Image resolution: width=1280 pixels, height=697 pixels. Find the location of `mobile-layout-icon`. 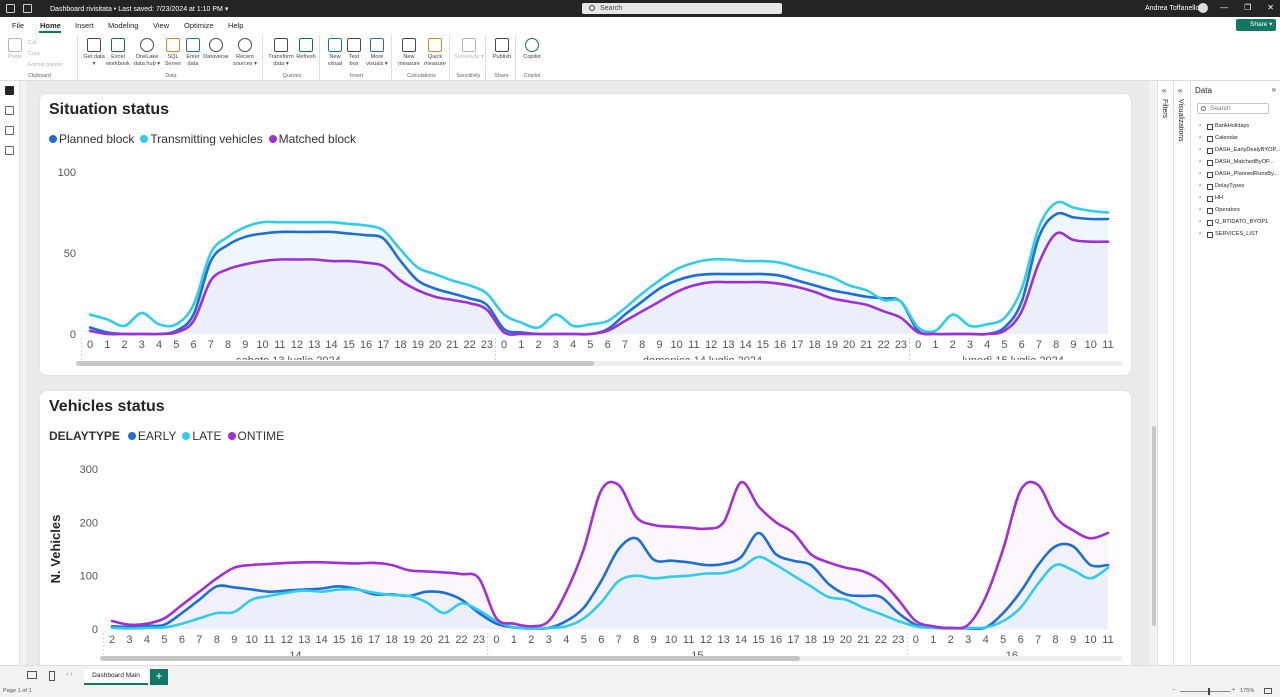

mobile-layout-icon is located at coordinates (52, 676).